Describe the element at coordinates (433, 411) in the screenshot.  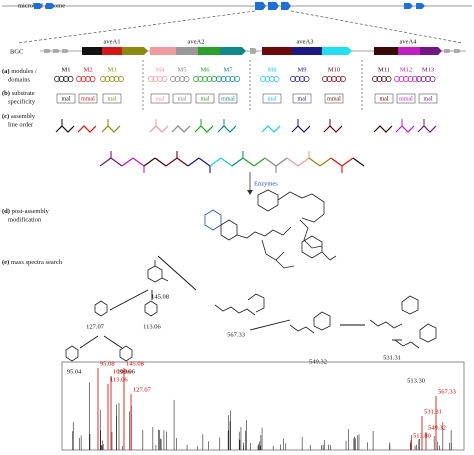
I see `peak-label: 531.31` at that location.